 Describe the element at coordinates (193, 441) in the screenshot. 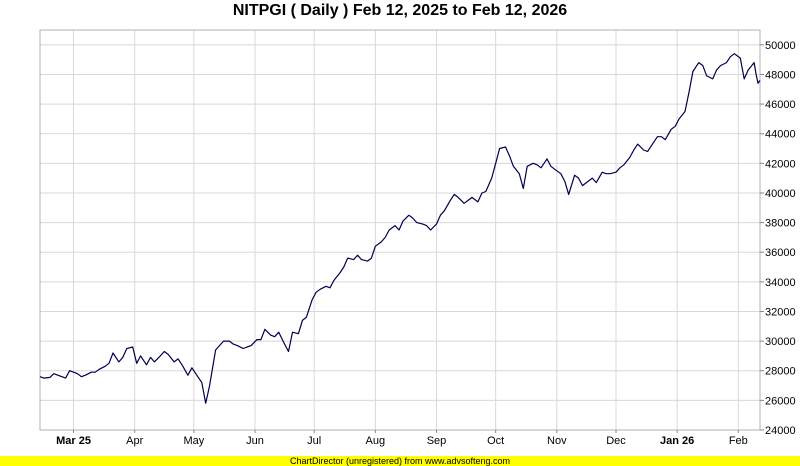

I see `x-tick-label: May` at that location.